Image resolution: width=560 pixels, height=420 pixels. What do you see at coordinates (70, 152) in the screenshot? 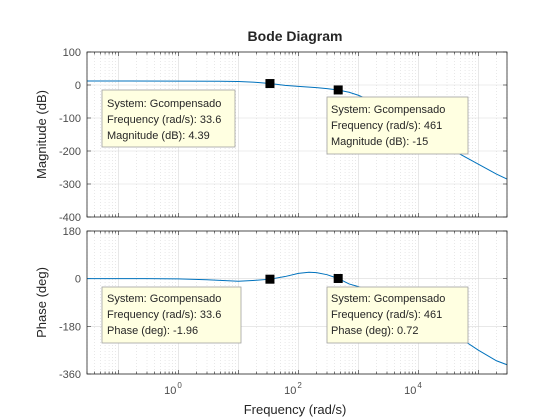
I see `y-tick-label: -200` at bounding box center [70, 152].